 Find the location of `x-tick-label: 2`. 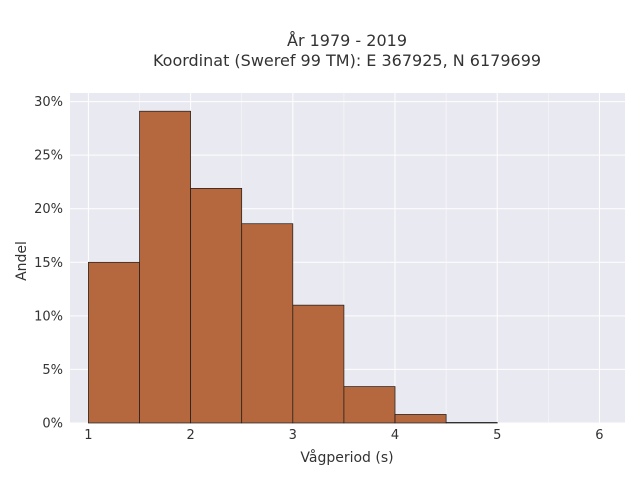

x-tick-label: 2 is located at coordinates (190, 435).